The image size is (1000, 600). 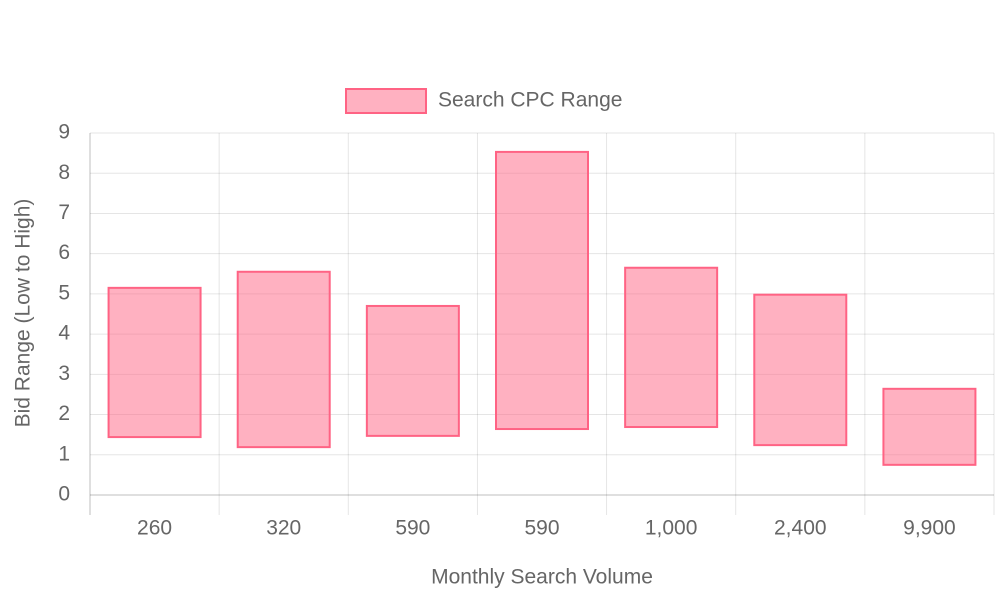 What do you see at coordinates (64, 292) in the screenshot?
I see `y-tick-label: 5` at bounding box center [64, 292].